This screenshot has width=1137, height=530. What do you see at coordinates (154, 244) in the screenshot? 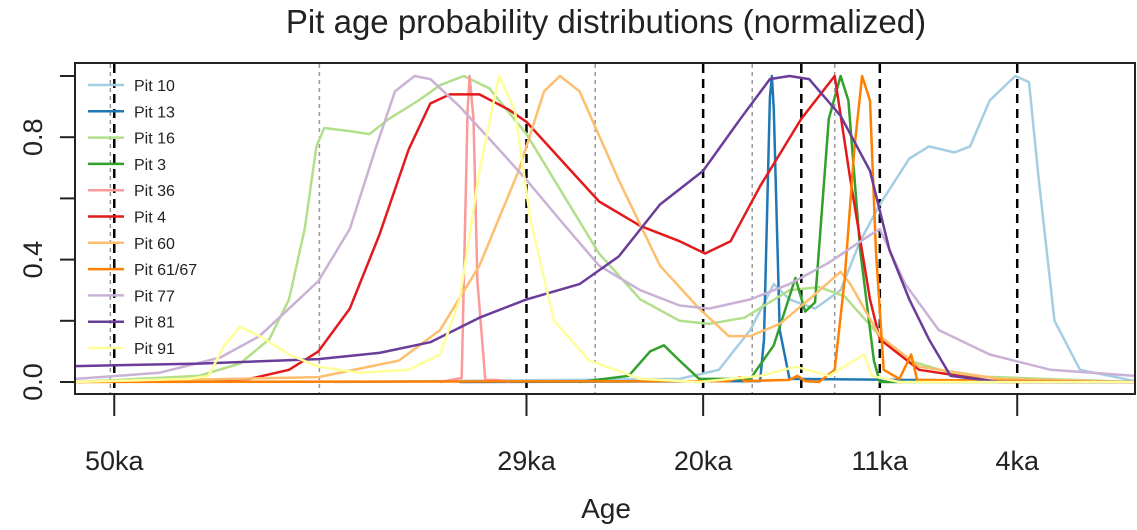
I see `legend-label: Pit 60` at bounding box center [154, 244].